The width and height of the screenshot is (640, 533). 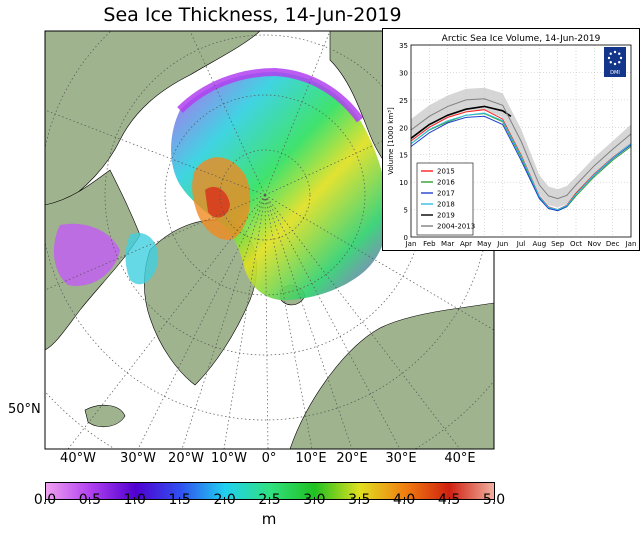 What do you see at coordinates (403, 156) in the screenshot?
I see `inset-ytick-label: 15` at bounding box center [403, 156].